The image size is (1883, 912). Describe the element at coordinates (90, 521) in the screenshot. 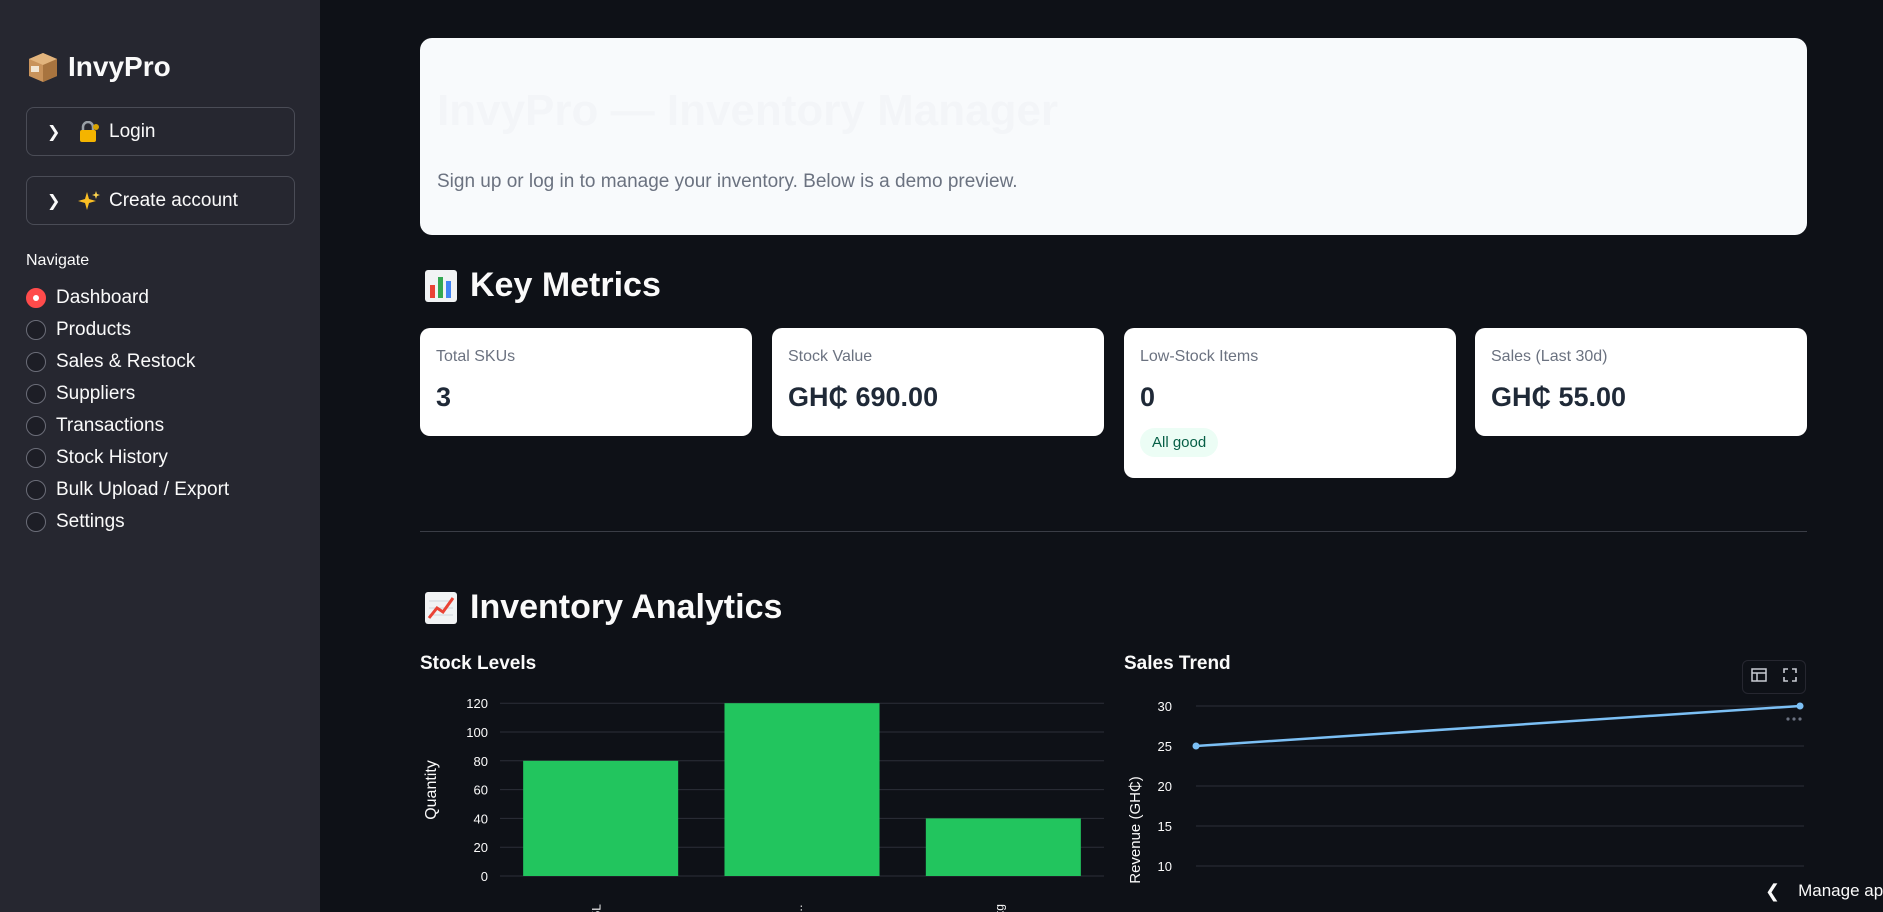

I see `nav-item-label: Settings` at that location.